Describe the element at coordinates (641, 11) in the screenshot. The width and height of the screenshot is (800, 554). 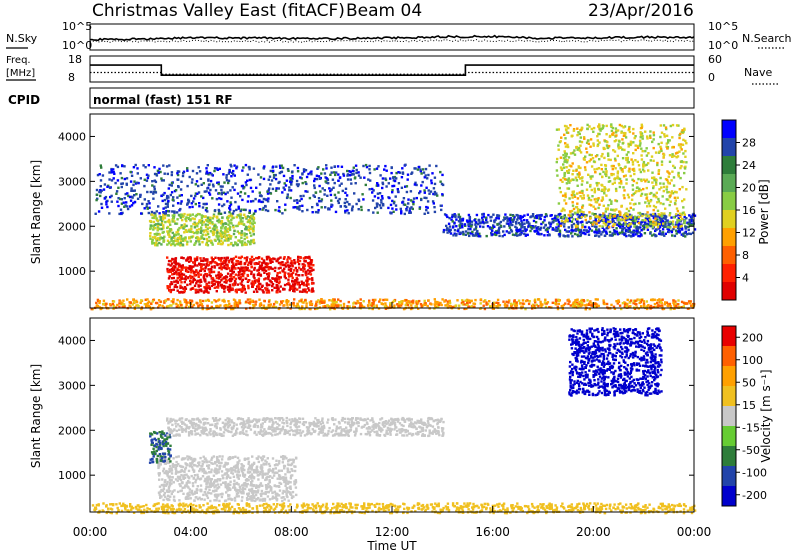
I see `date-label: 23/Apr/2016` at that location.